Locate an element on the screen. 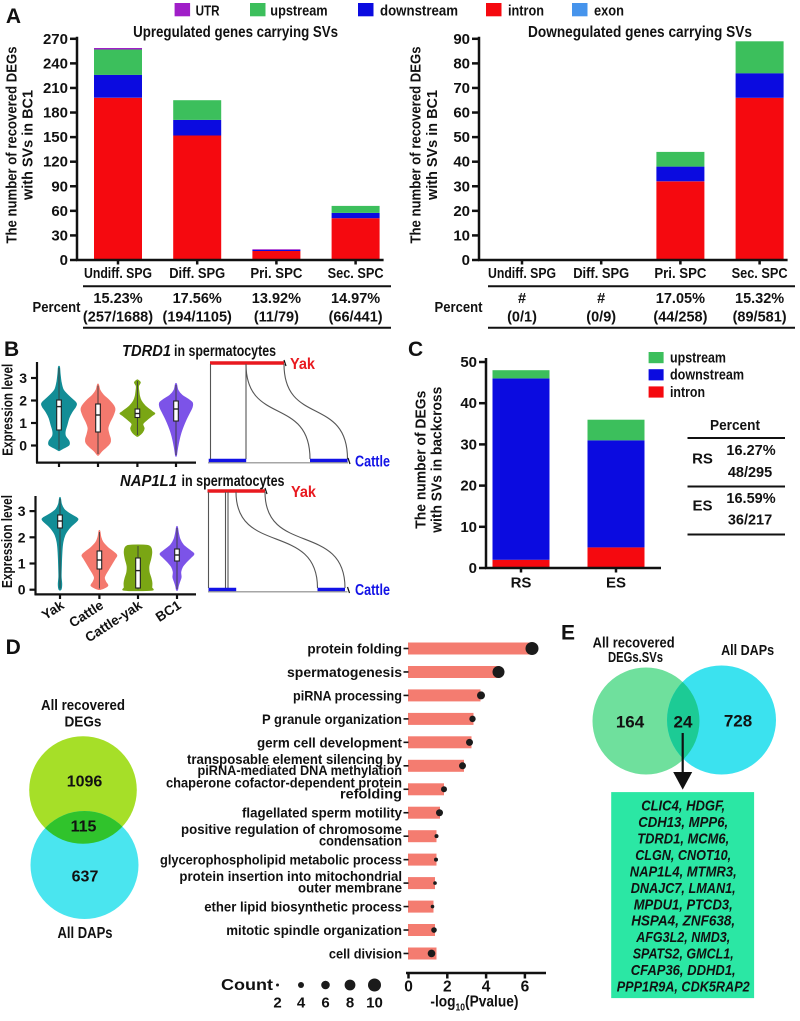 The height and width of the screenshot is (1021, 800). svg-text: PPP1R9A, CDK5RAP2 is located at coordinates (684, 986).